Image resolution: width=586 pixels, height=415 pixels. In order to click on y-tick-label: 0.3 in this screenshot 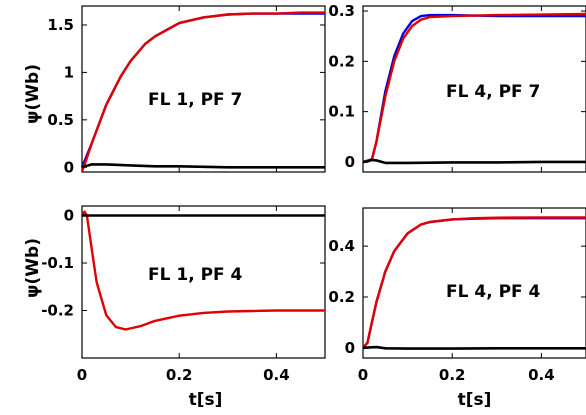, I will do `click(341, 11)`.